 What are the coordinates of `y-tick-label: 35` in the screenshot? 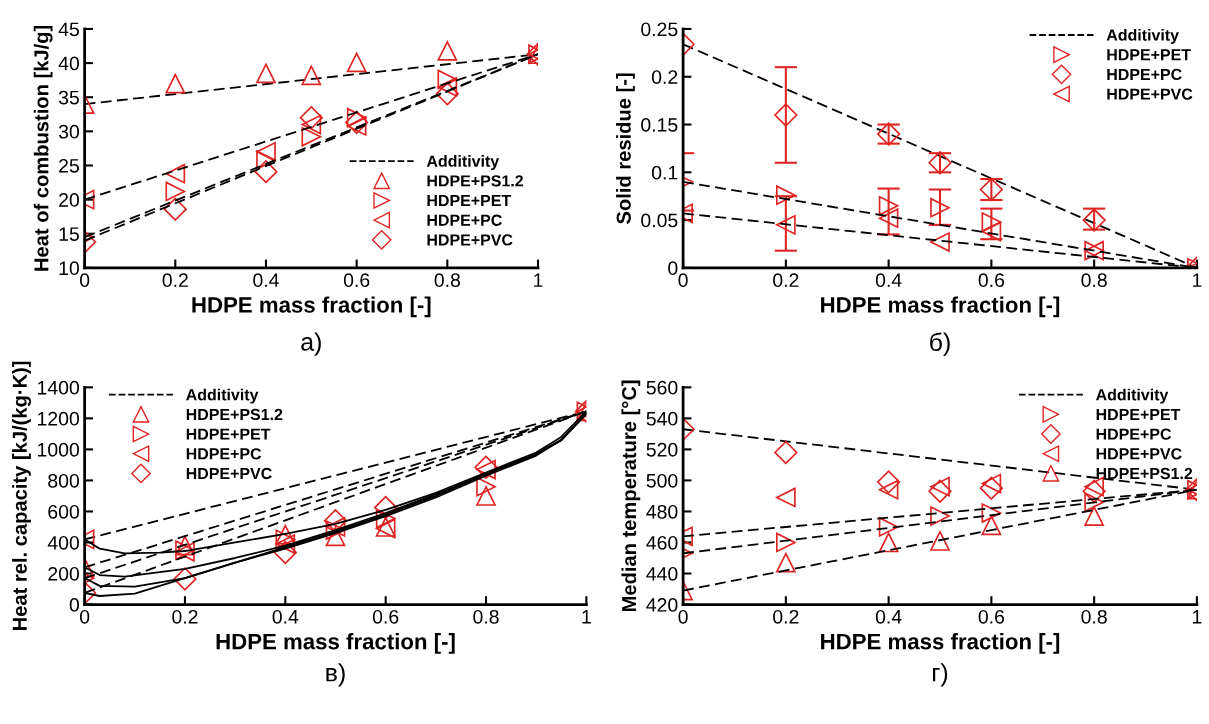 It's located at (68, 97).